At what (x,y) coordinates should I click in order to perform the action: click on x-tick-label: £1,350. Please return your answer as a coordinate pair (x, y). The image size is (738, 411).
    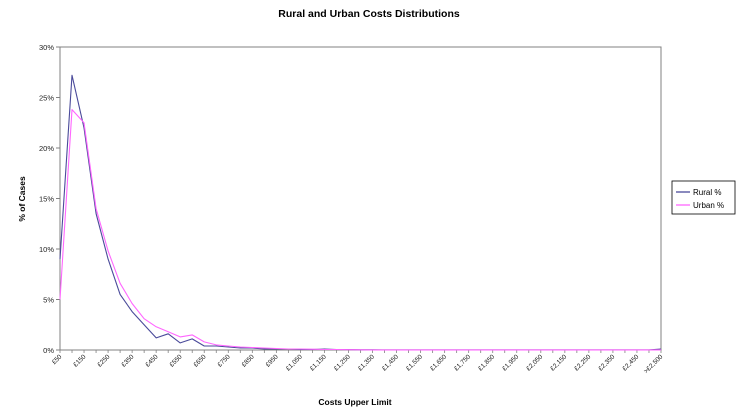
    Looking at the image, I should click on (366, 362).